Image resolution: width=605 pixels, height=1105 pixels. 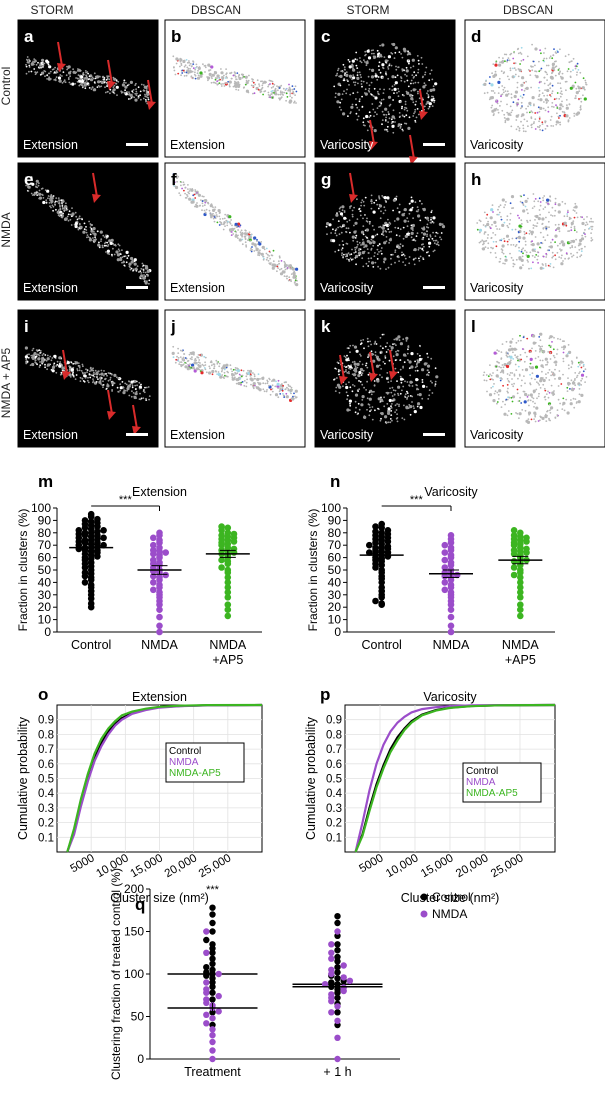 I want to click on panel-letter-o: o, so click(x=43, y=694).